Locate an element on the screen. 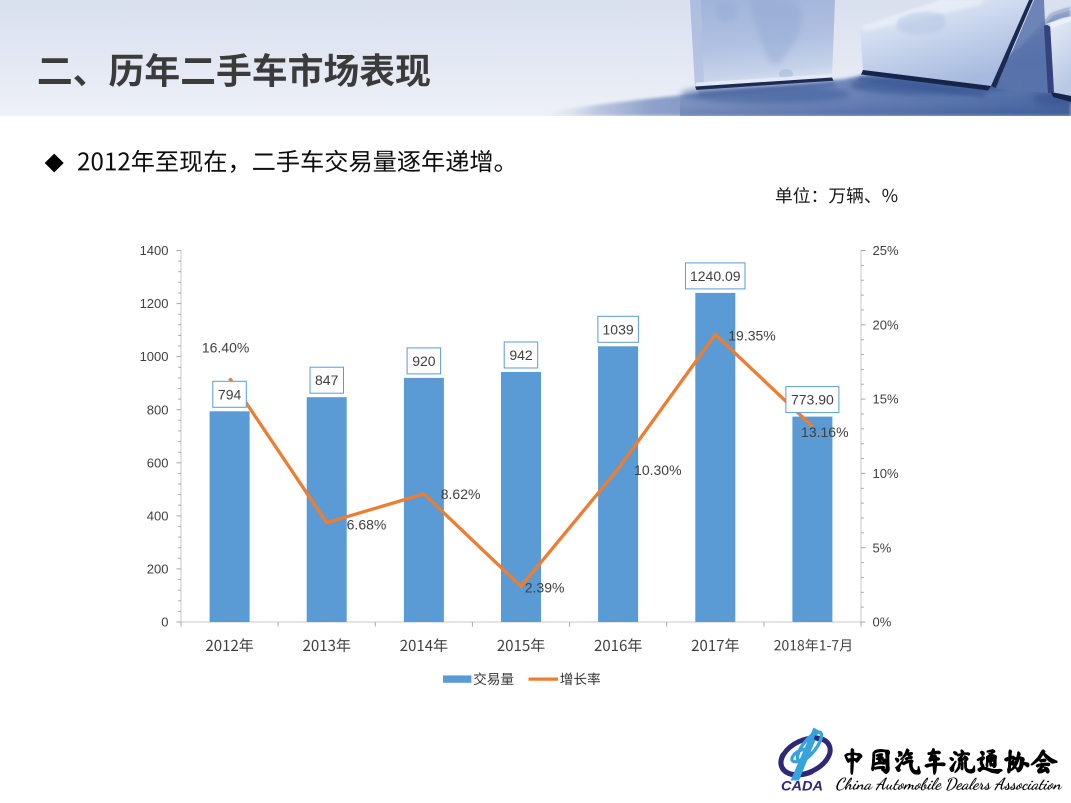  svg-text: 847 is located at coordinates (327, 380).